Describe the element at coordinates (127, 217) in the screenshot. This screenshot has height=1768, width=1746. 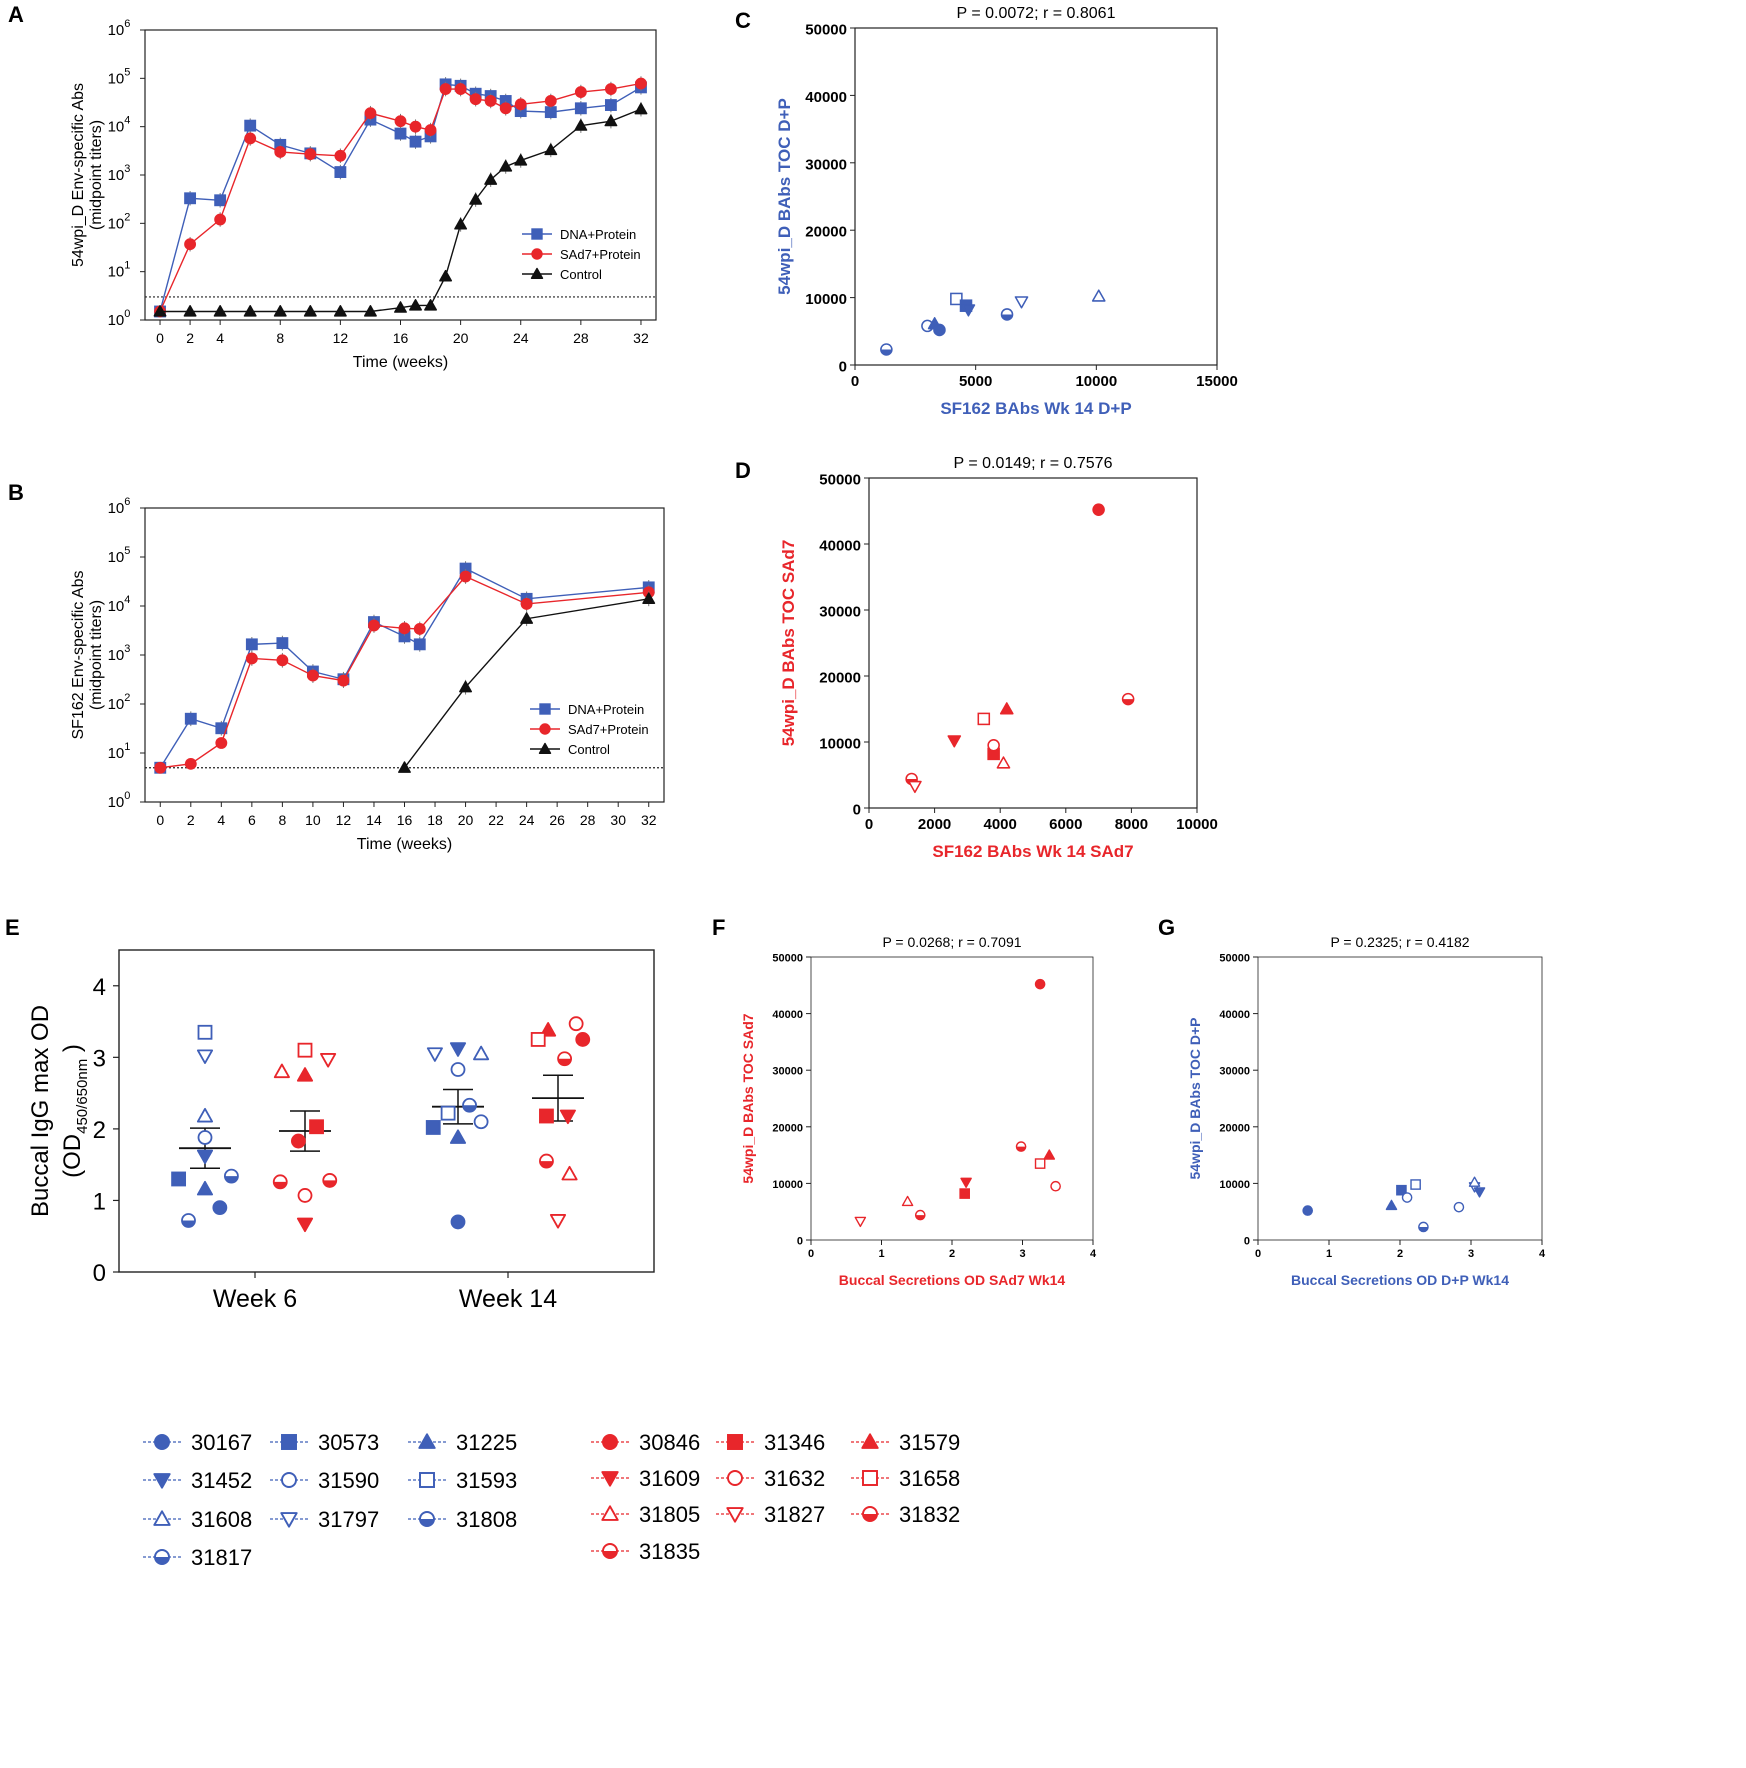
I see `y-tick-exp: 2` at that location.